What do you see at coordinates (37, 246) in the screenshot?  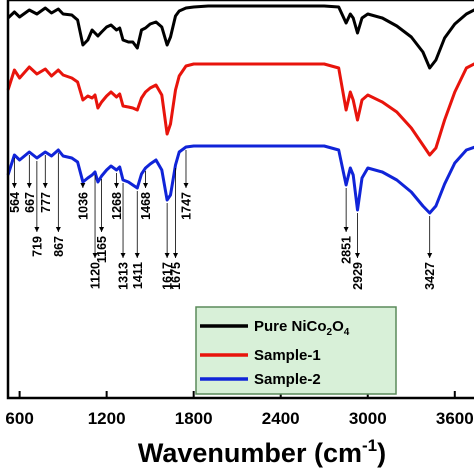 I see `annotation-label-719: 719` at bounding box center [37, 246].